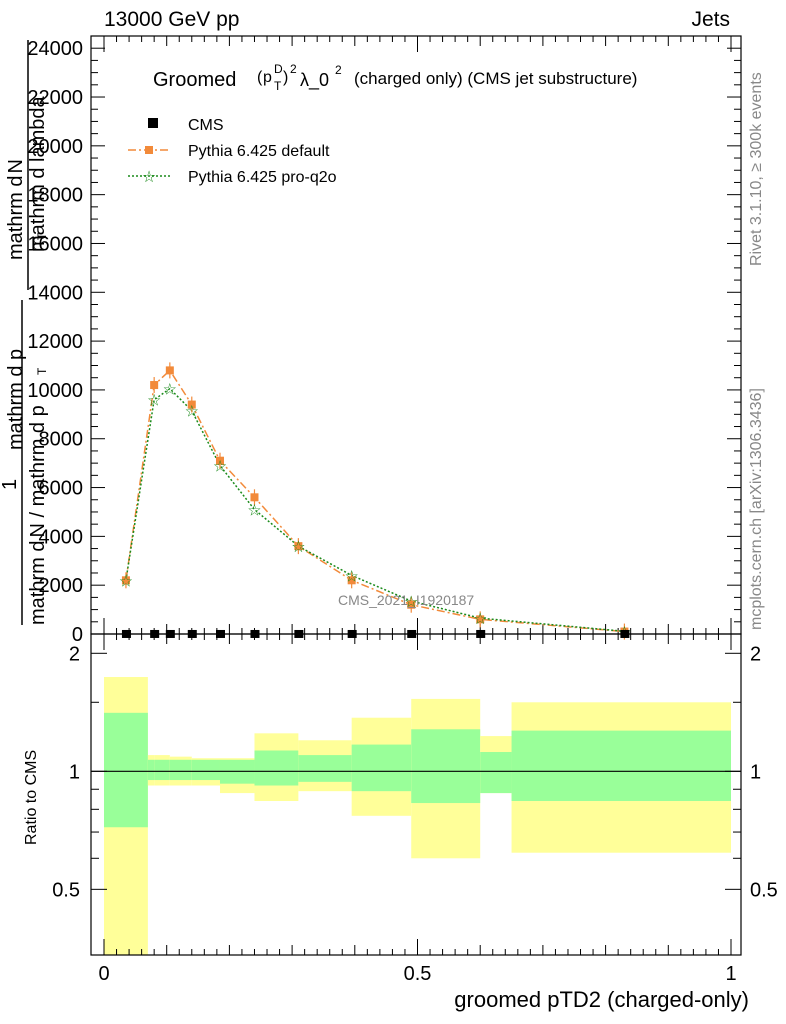 This screenshot has height=1024, width=786. What do you see at coordinates (764, 890) in the screenshot?
I see `ratio-ytick-label-right-0: 0.5` at bounding box center [764, 890].